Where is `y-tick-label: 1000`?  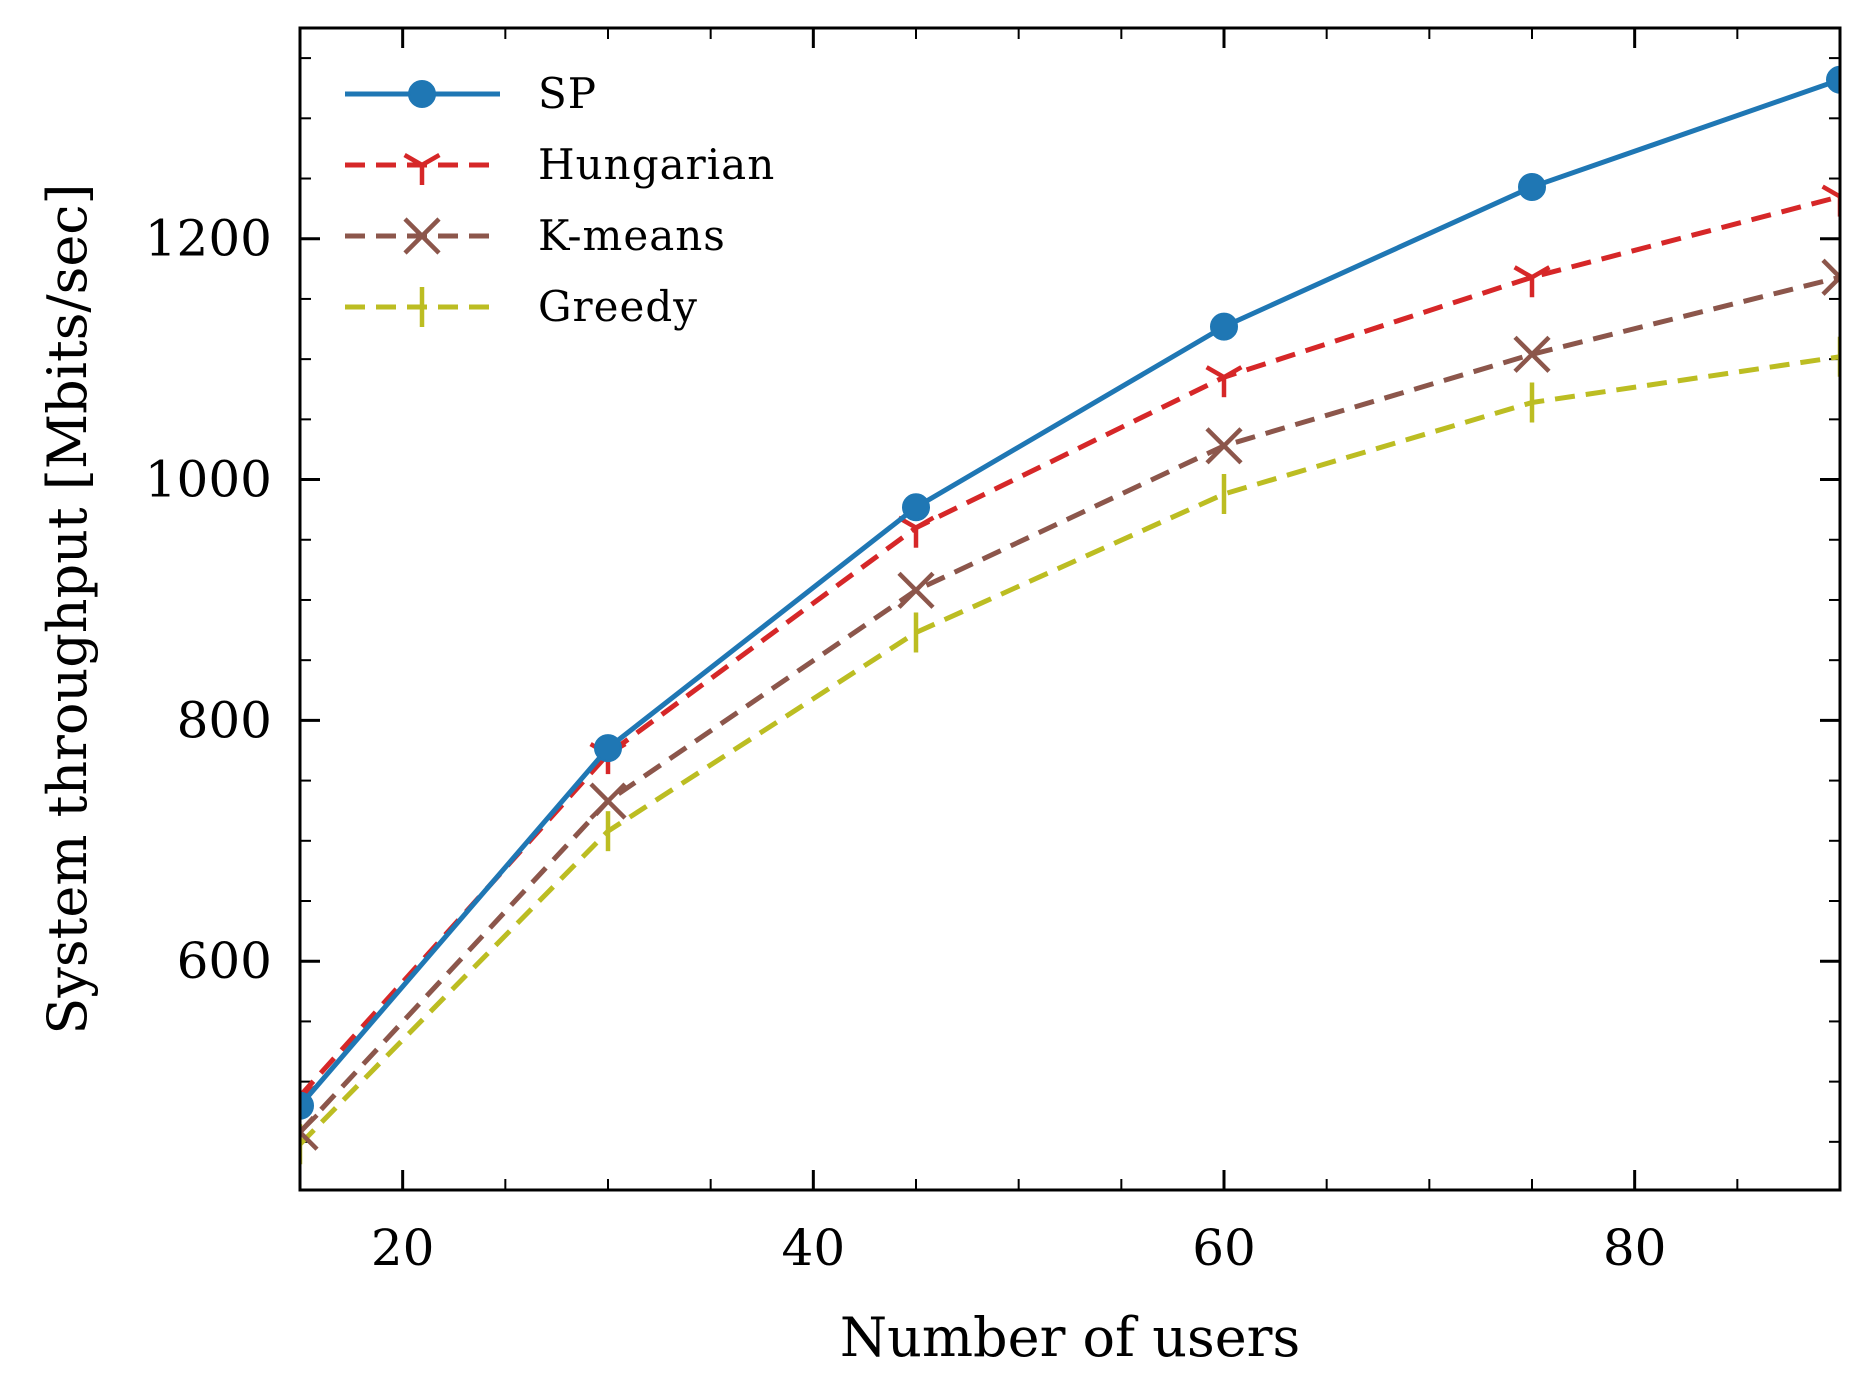
y-tick-label: 1000 is located at coordinates (208, 480).